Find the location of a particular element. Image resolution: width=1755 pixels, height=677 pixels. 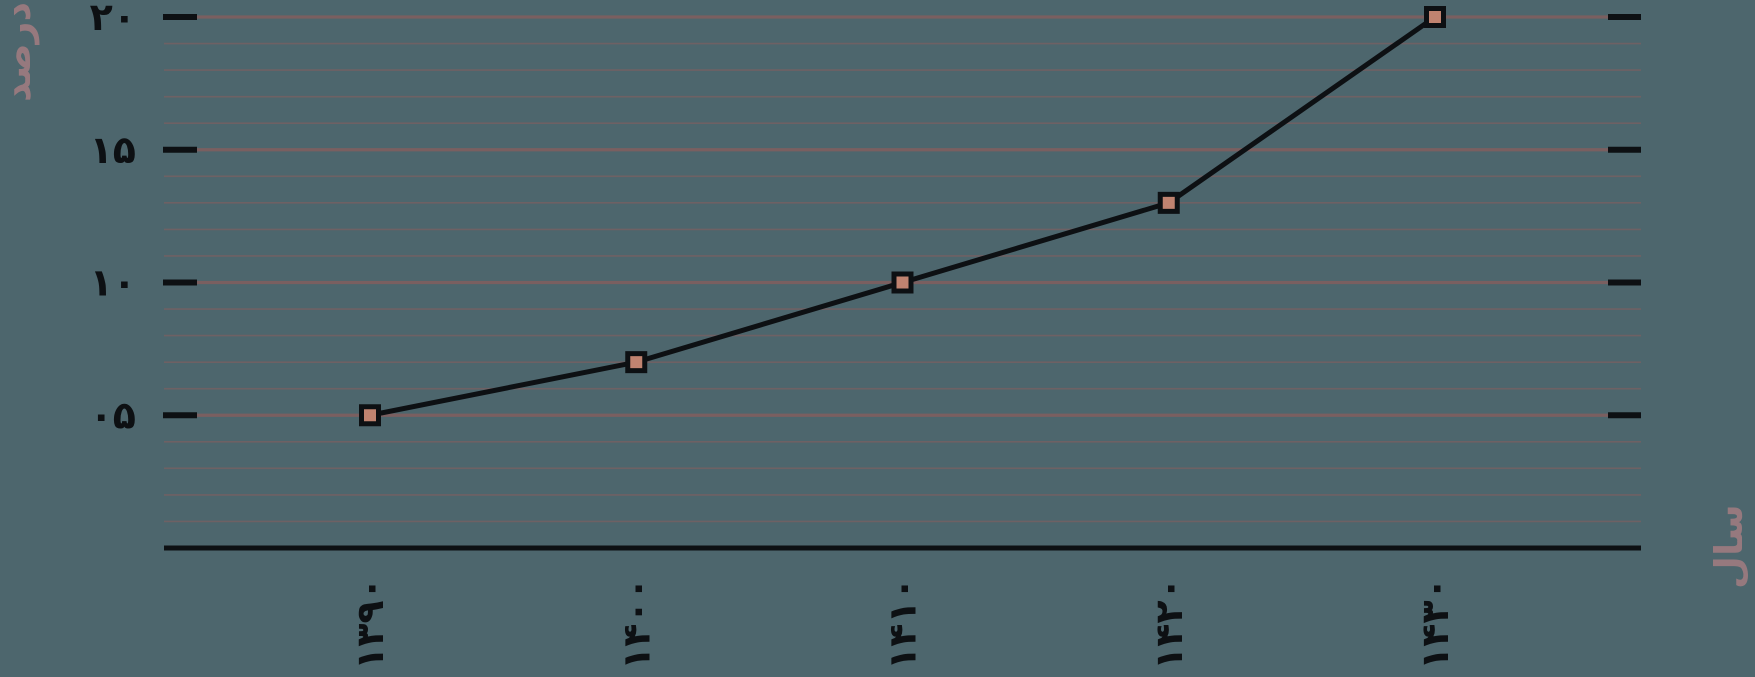

y-tick-label: ۱۰ is located at coordinates (113, 283).